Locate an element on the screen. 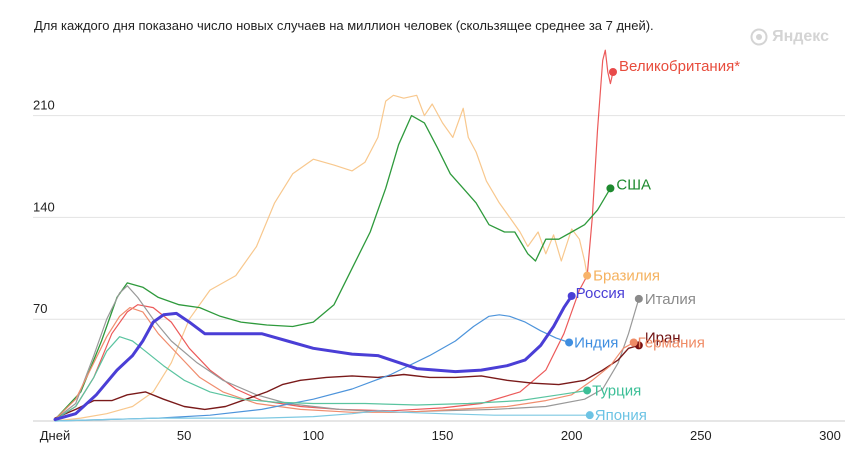 The image size is (859, 463). x-tick-label: 150 is located at coordinates (443, 435).